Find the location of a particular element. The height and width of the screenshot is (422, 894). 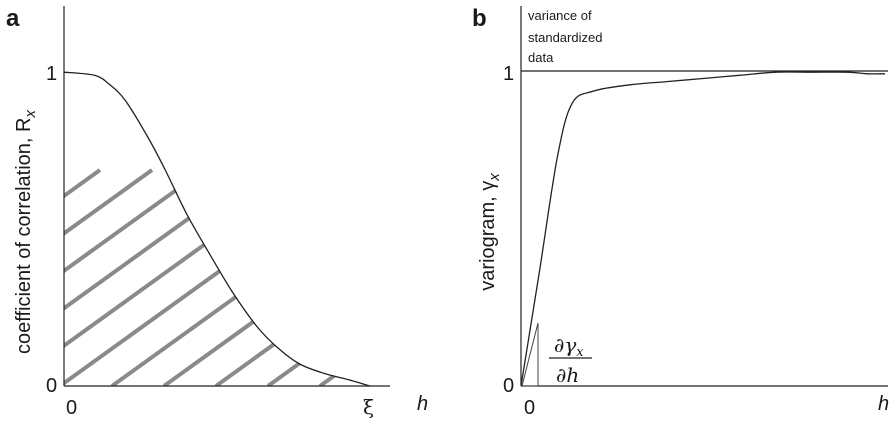

slope-numerator-subscript: x is located at coordinates (580, 352).